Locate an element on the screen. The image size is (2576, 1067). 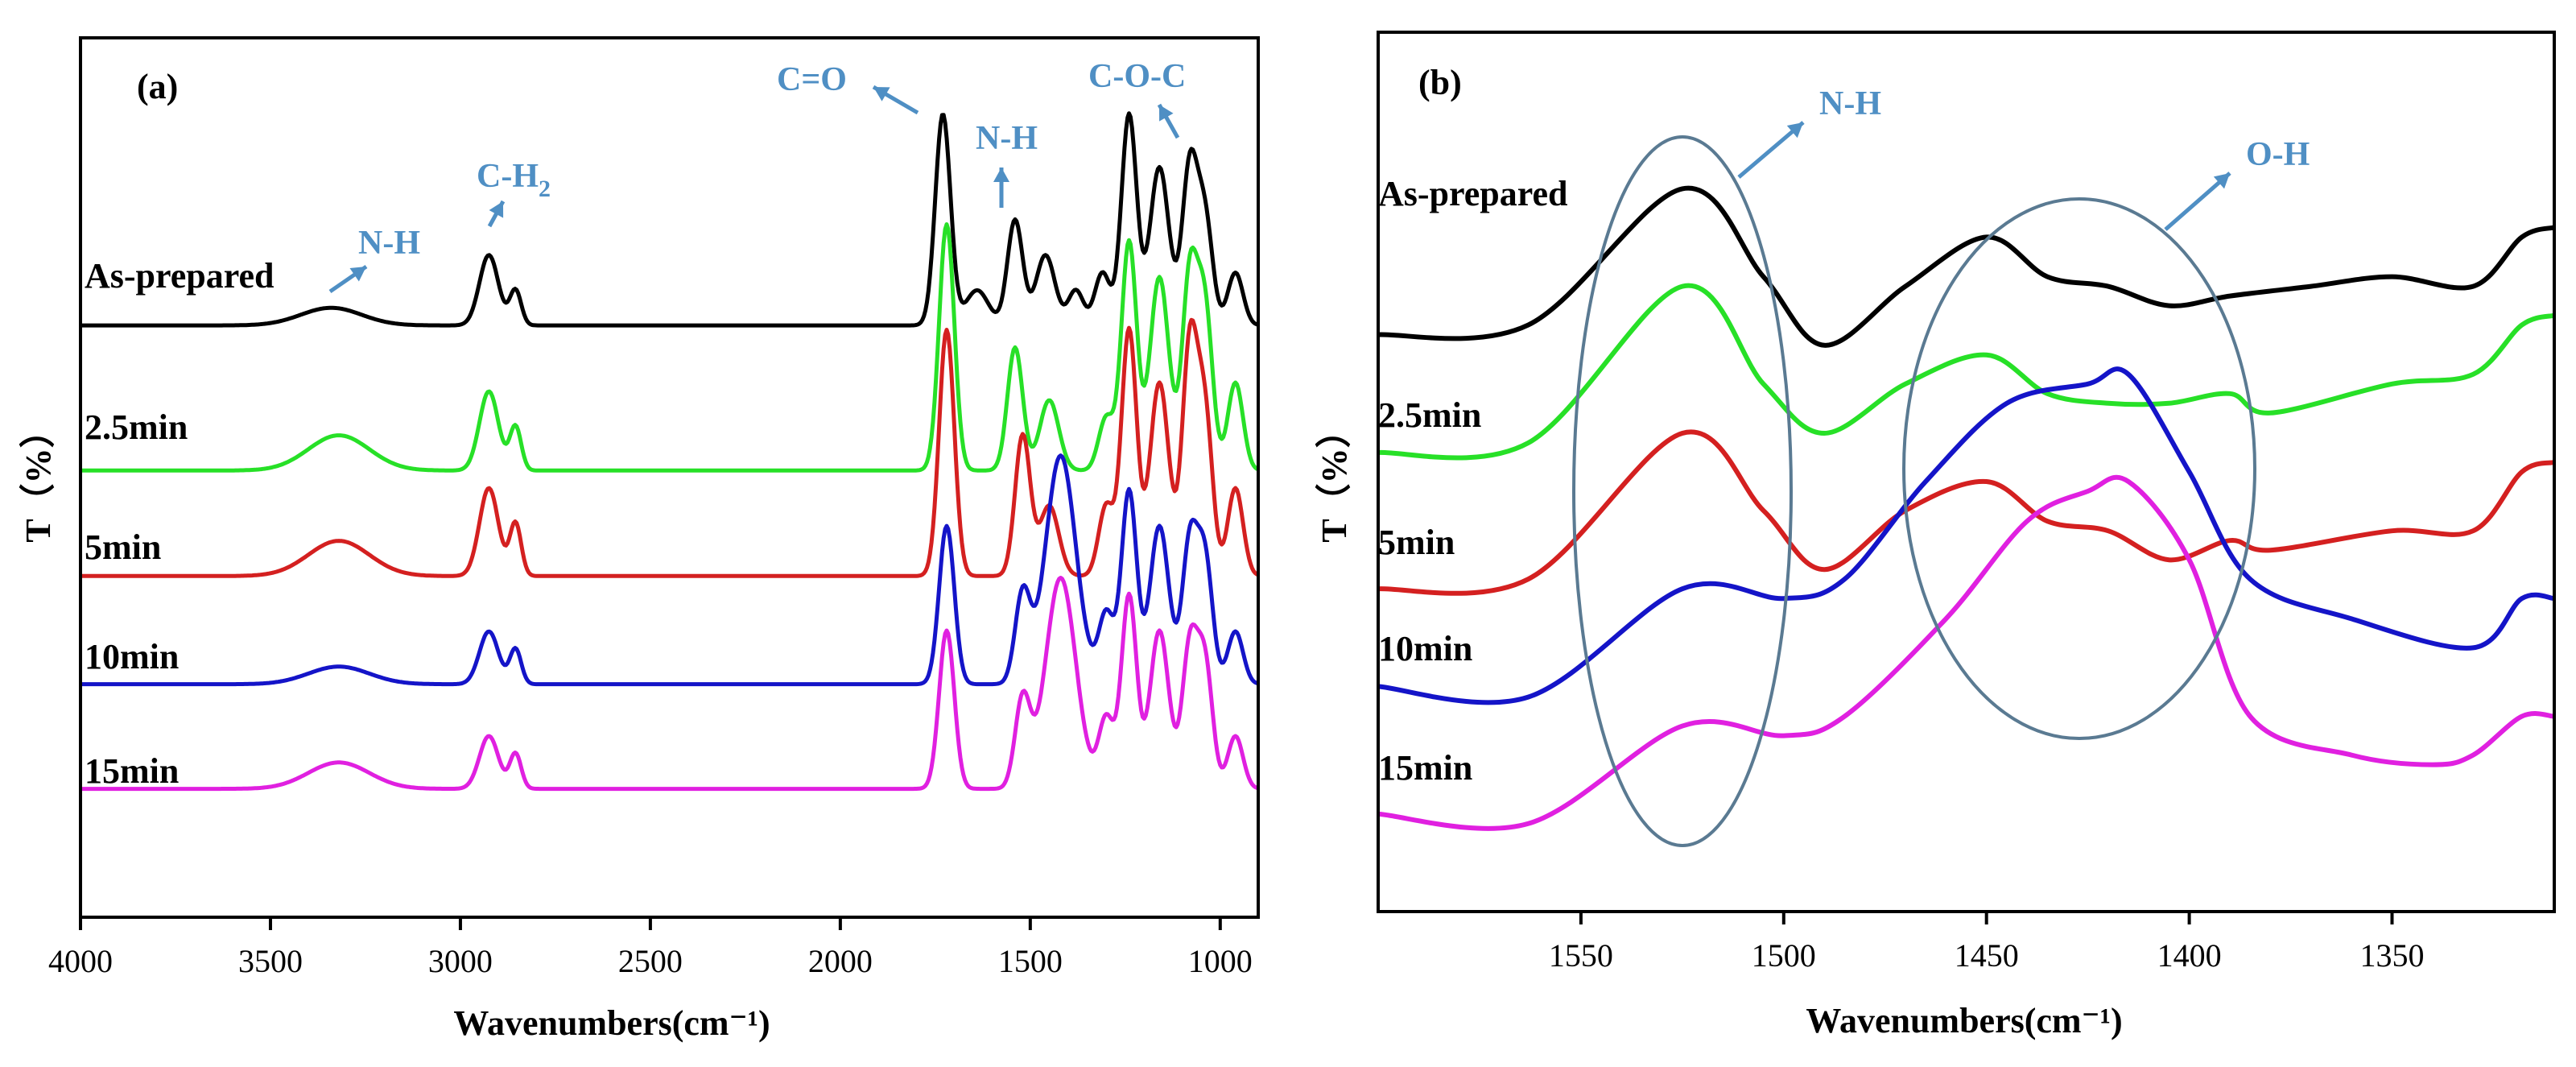
panel-b-annotation-o-h-1: O-H is located at coordinates (2278, 154).